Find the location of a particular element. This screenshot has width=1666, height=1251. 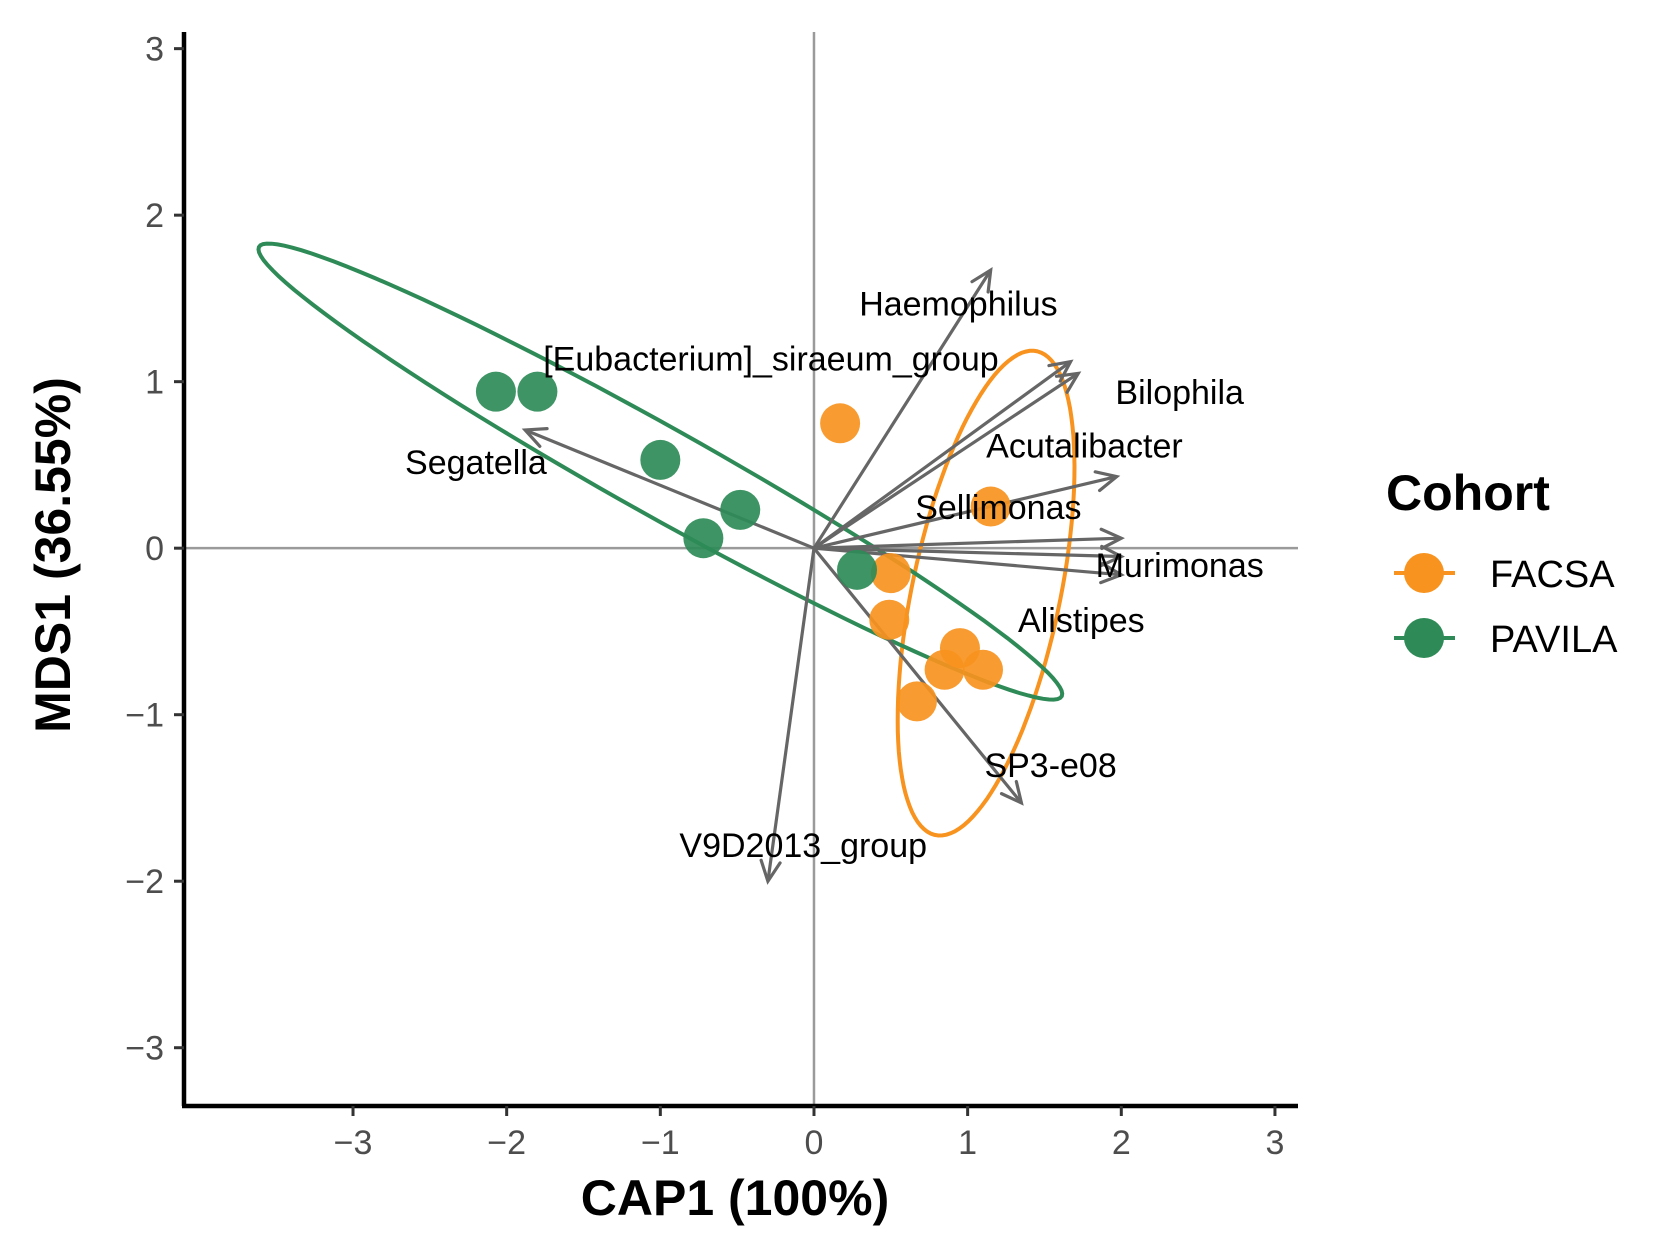

vector-label-acutalibacter: Acutalibacter is located at coordinates (1084, 446).